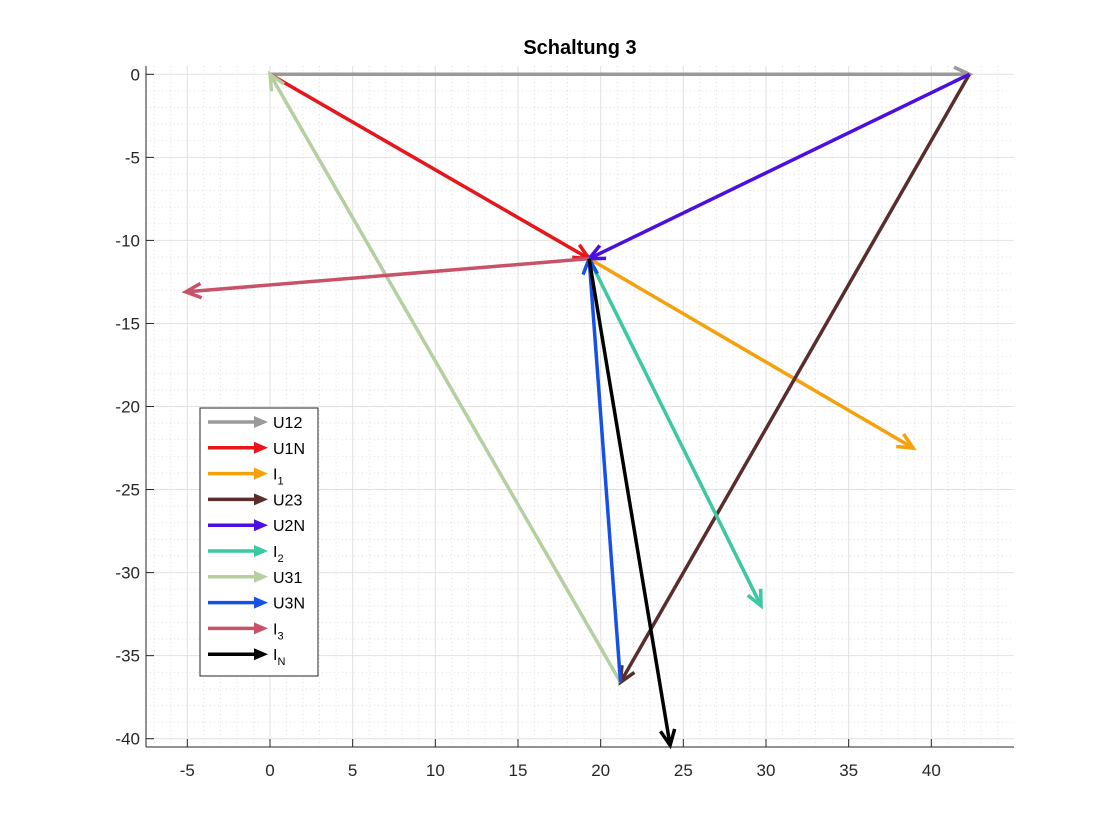 The height and width of the screenshot is (840, 1120). I want to click on legend-item: U2N, so click(256, 526).